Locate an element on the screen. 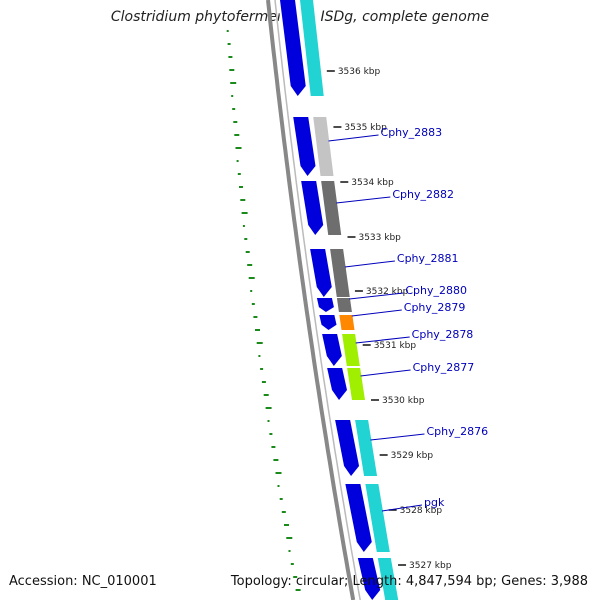 Image resolution: width=600 pixels, height=600 pixels. tick-label: 3533 kbp is located at coordinates (379, 238).